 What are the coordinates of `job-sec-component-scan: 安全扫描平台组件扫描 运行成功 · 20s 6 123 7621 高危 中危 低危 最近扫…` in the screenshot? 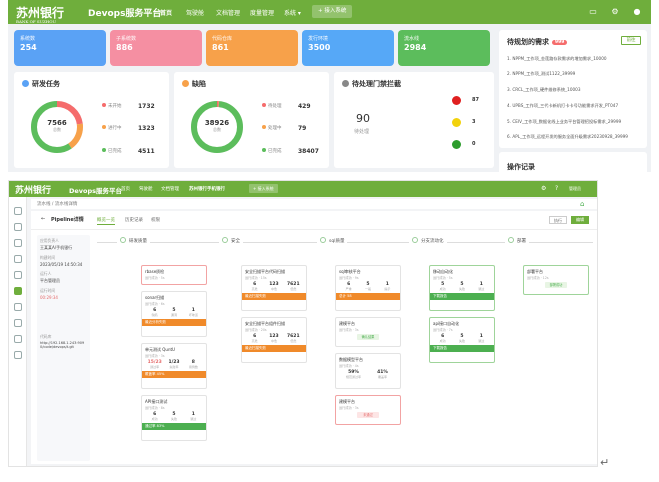 It's located at (274, 340).